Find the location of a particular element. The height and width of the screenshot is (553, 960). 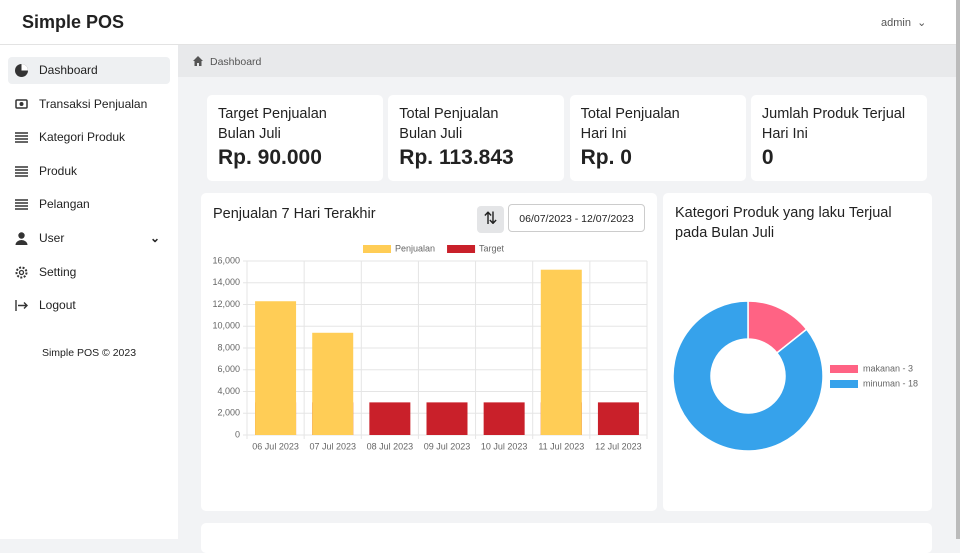

stat-label: Total Penjualan Hari Ini is located at coordinates (663, 124).